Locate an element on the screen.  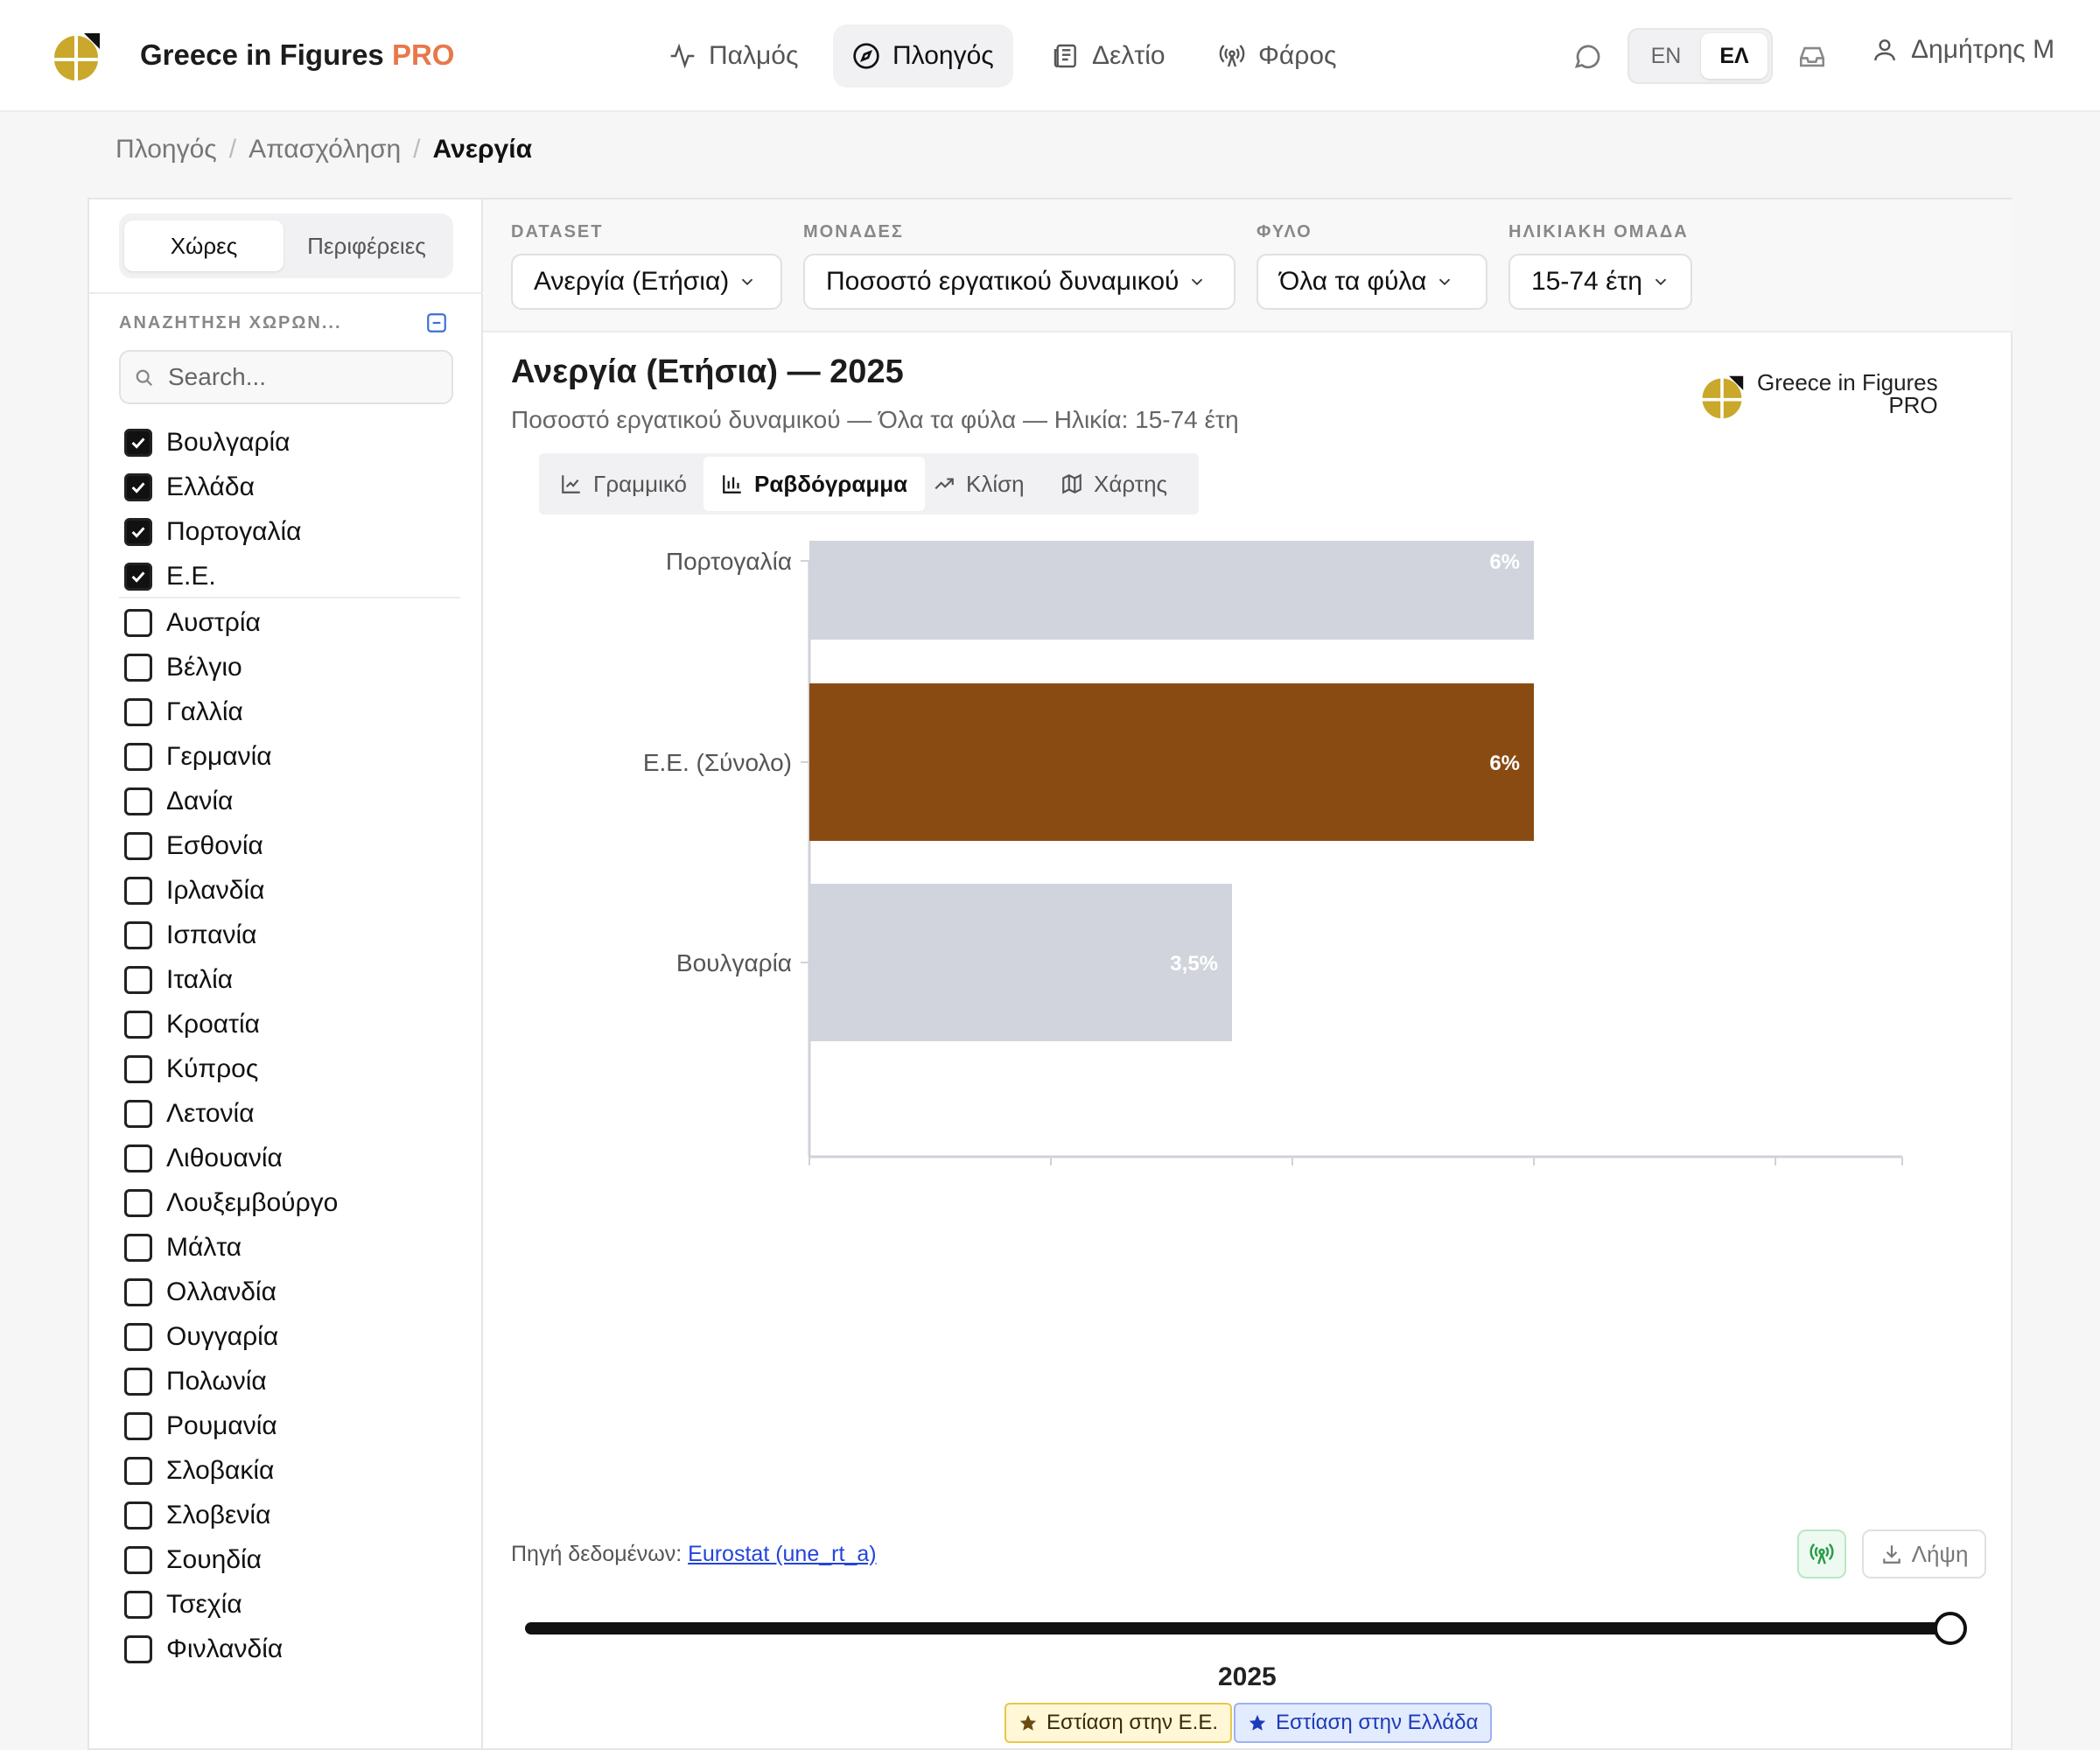
country-label: Πορτογαλία is located at coordinates (234, 531).